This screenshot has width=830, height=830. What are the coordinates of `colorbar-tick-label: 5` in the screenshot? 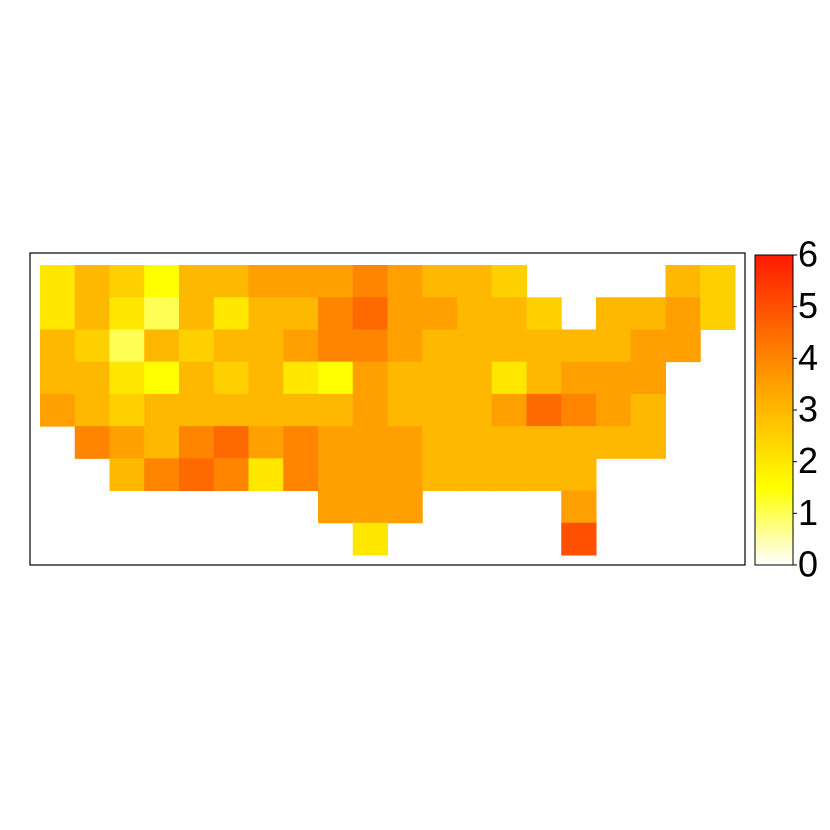 It's located at (808, 305).